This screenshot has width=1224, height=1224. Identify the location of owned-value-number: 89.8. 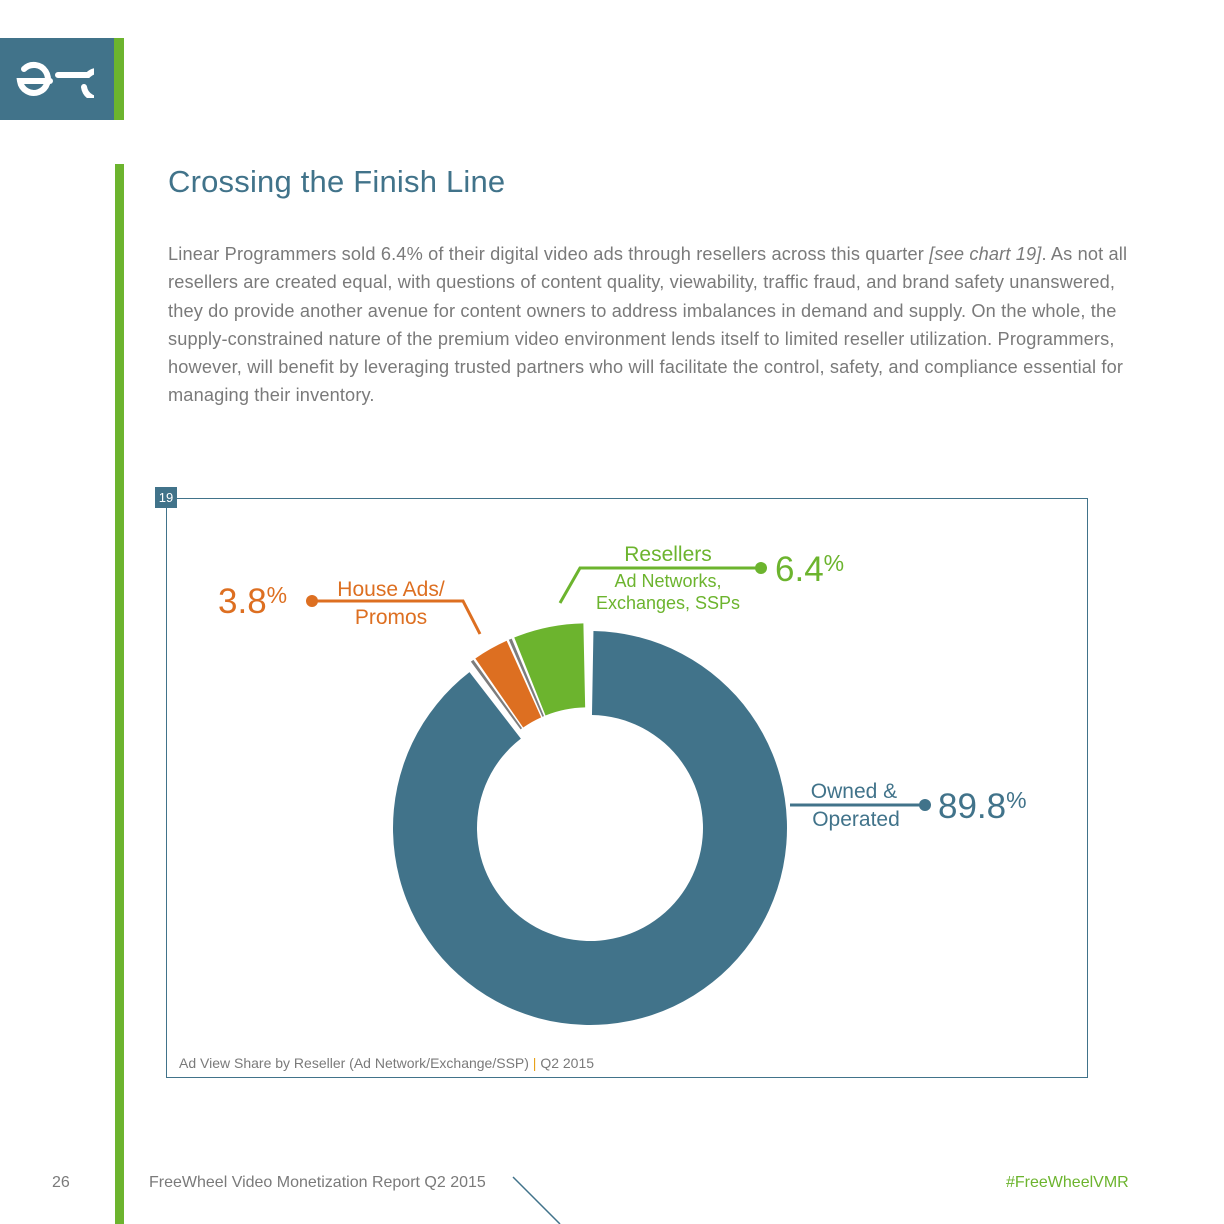
(972, 806).